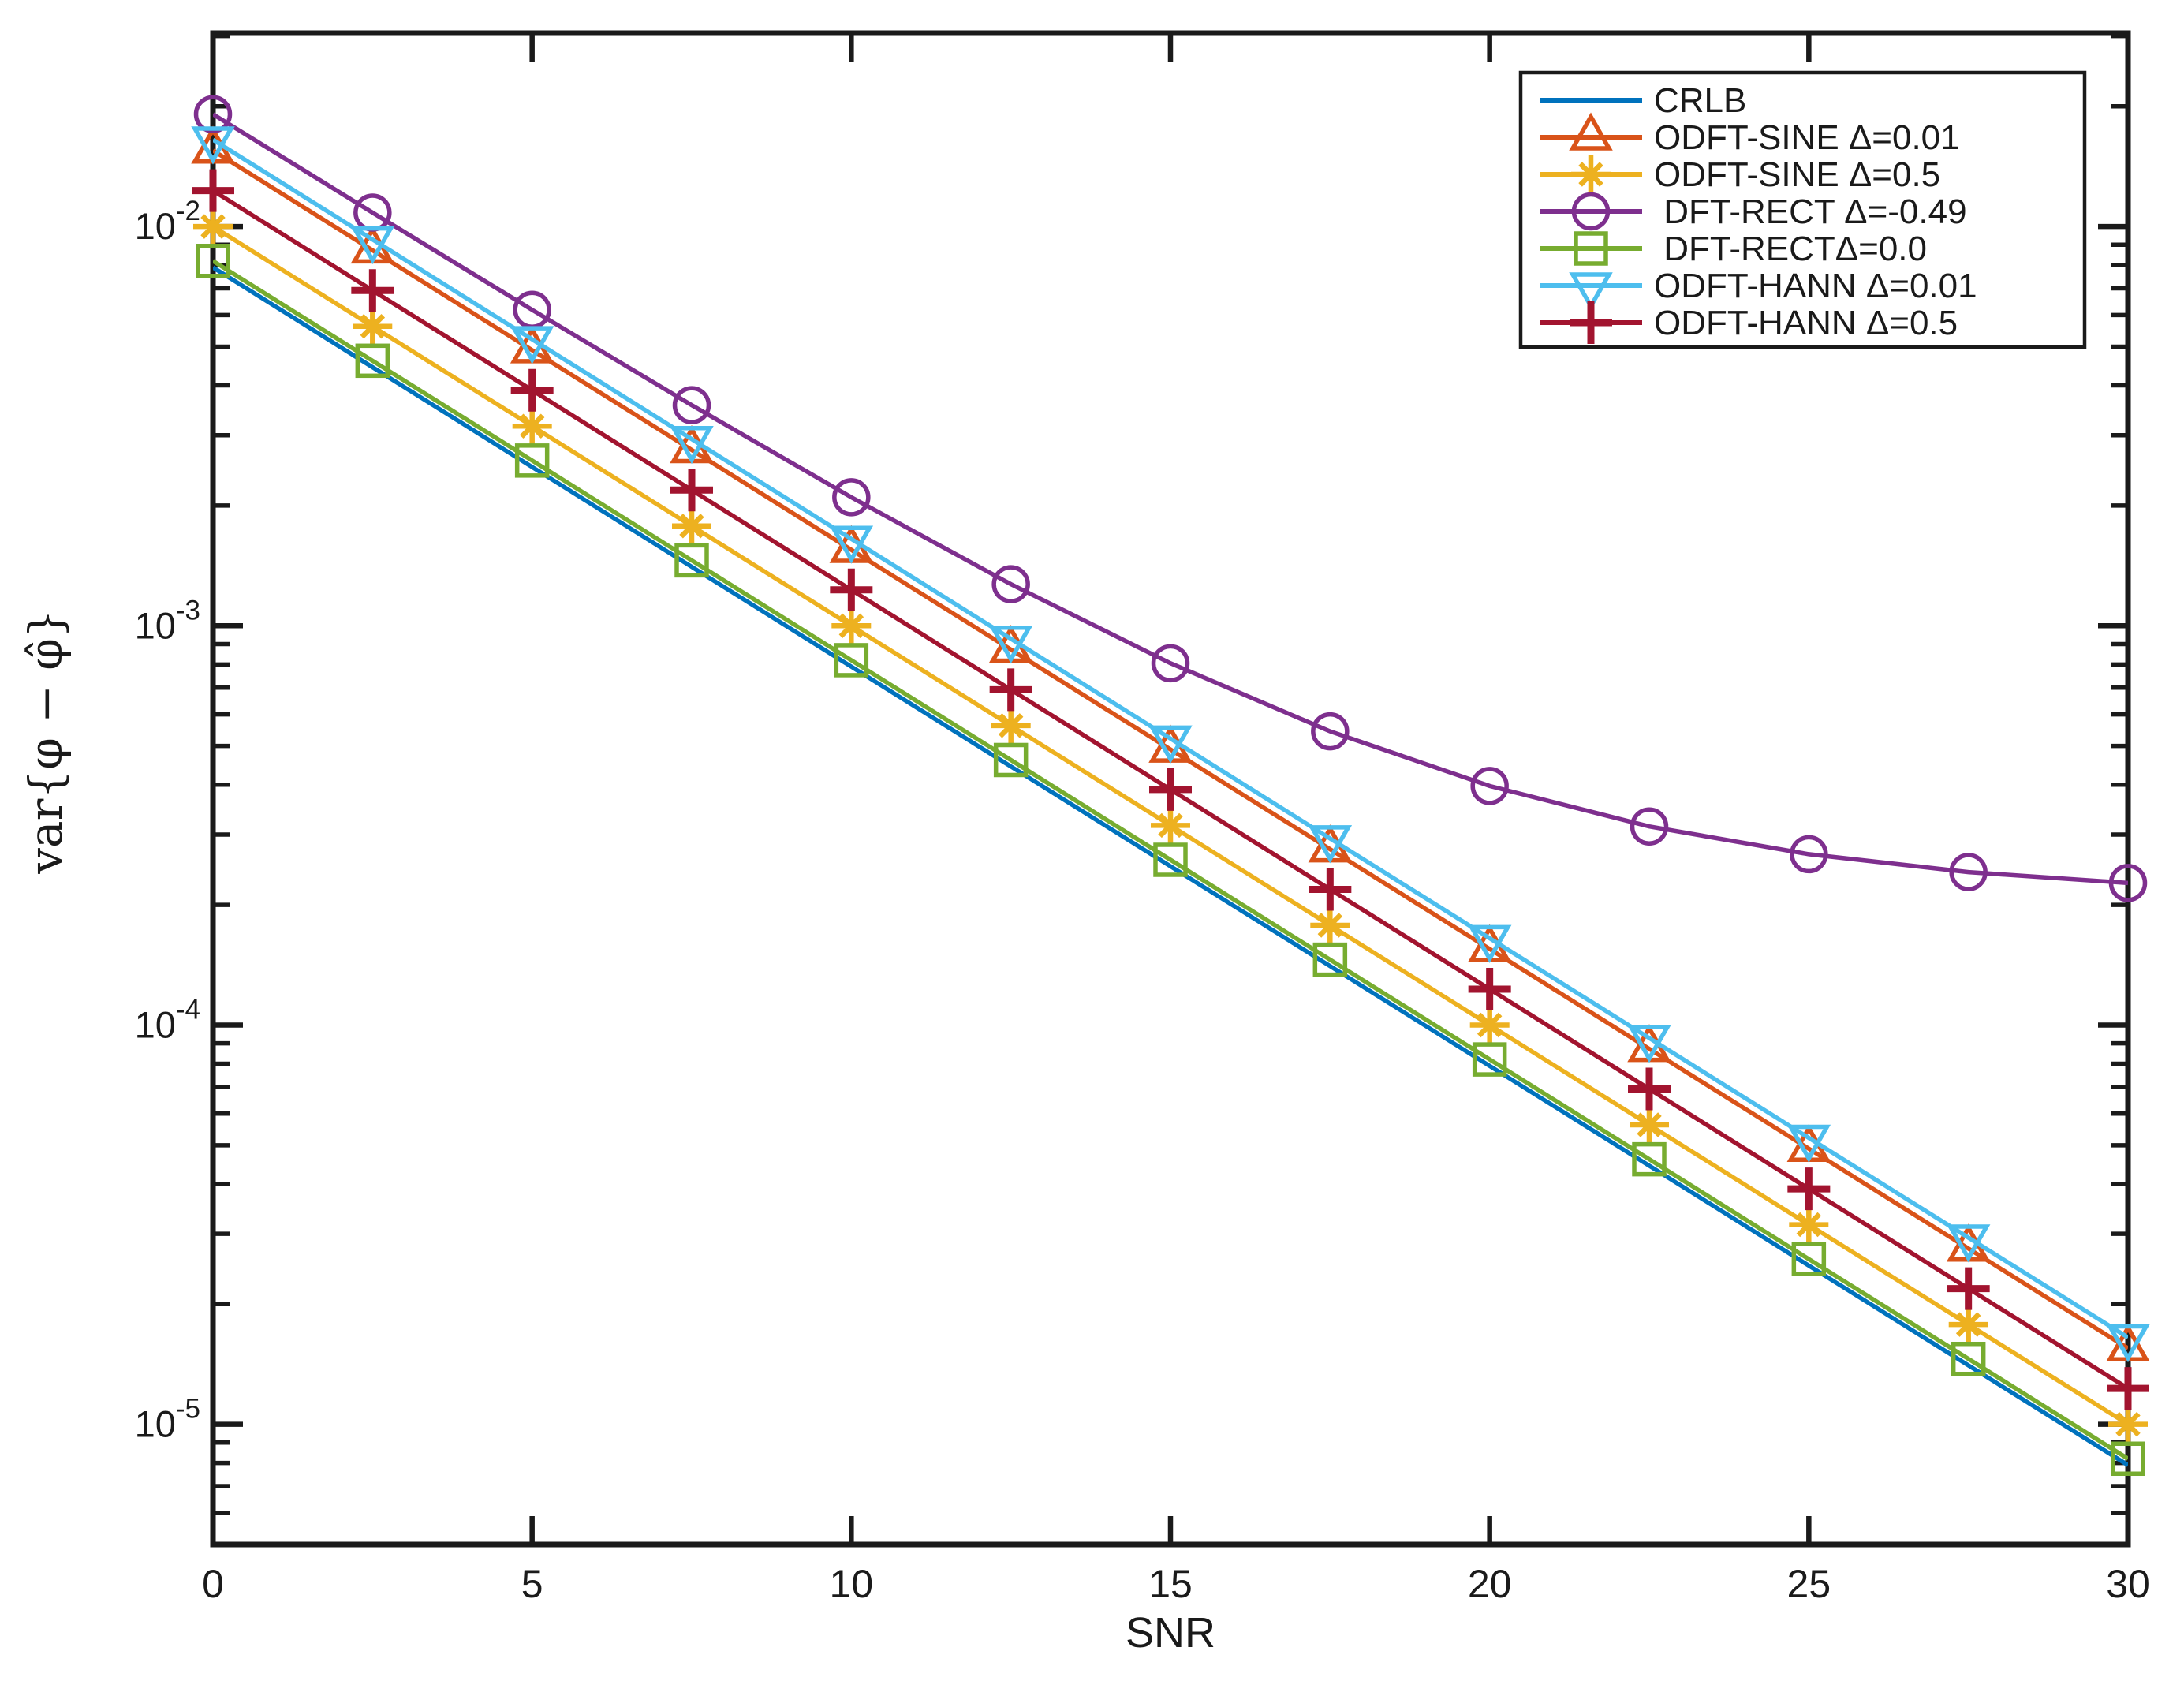  Describe the element at coordinates (2128, 1584) in the screenshot. I see `x-tick-label: 30` at that location.